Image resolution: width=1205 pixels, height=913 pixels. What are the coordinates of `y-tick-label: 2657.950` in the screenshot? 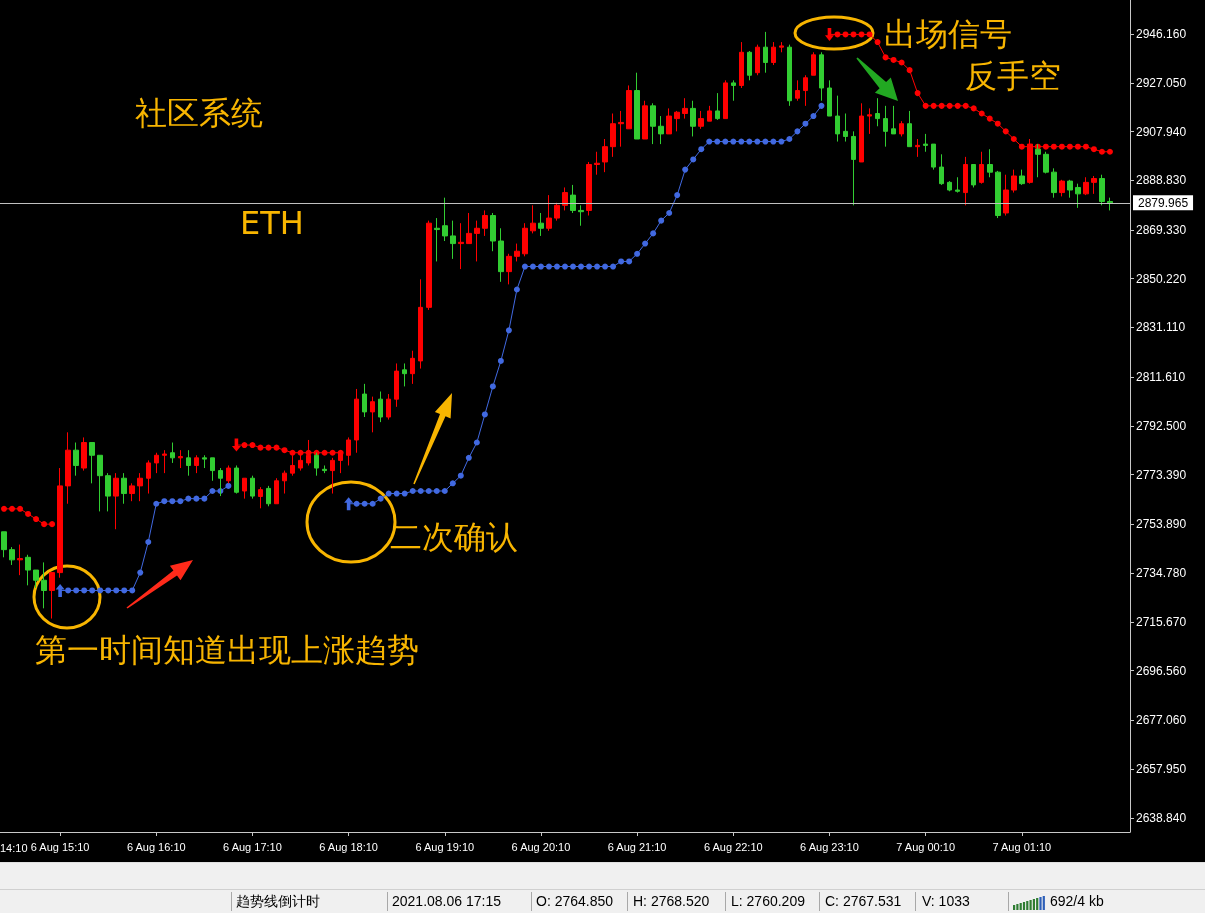 It's located at (1161, 769).